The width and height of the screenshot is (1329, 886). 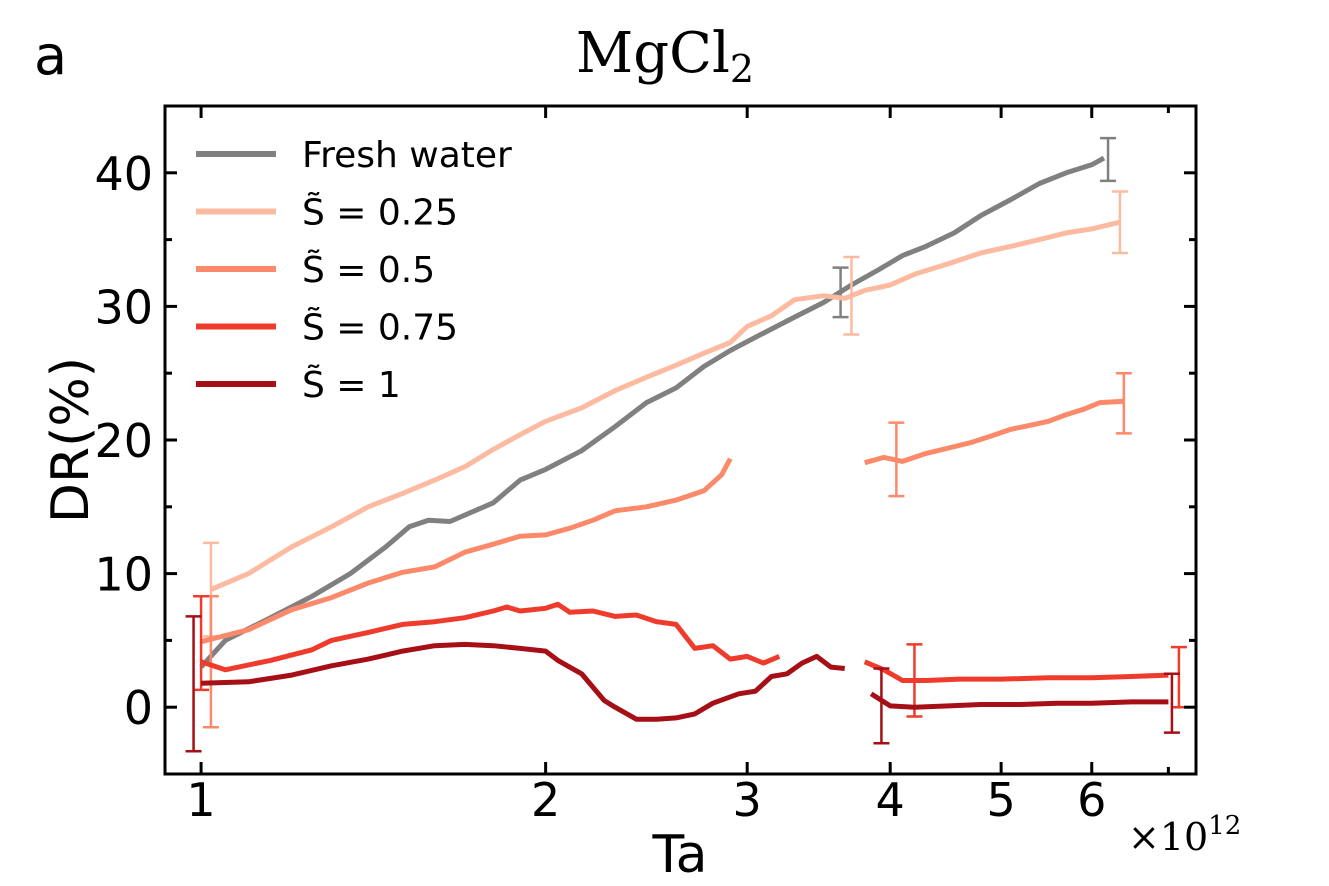 What do you see at coordinates (351, 385) in the screenshot?
I see `legend-label: S̃ = 1` at bounding box center [351, 385].